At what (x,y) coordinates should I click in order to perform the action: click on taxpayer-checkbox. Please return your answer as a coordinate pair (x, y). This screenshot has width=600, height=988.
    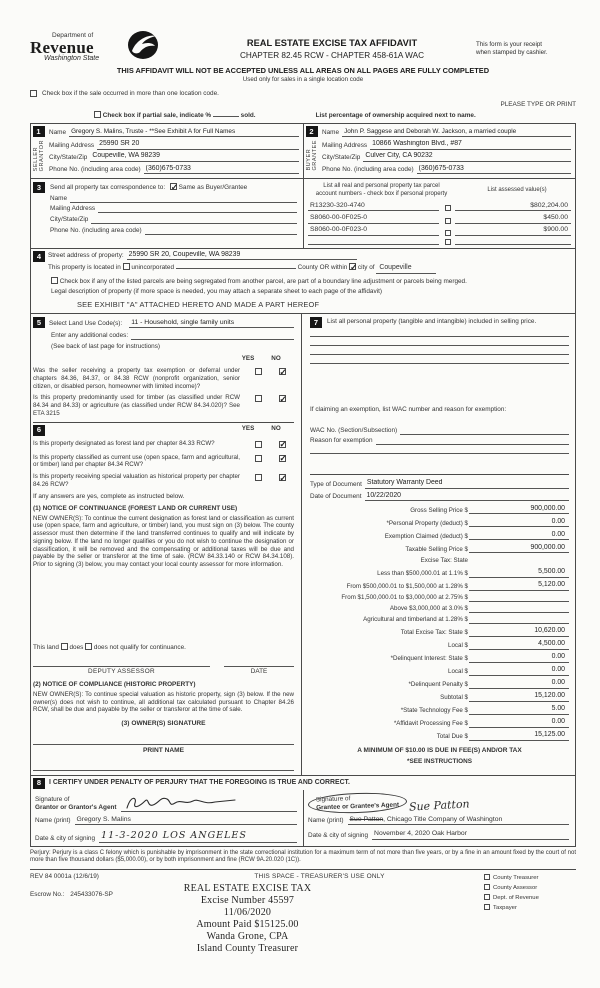
    Looking at the image, I should click on (487, 907).